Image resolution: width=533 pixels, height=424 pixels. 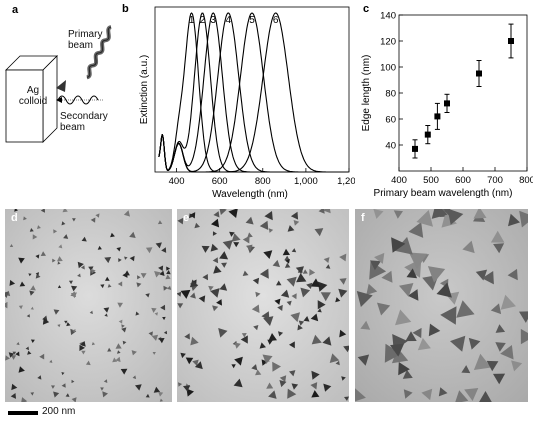 I want to click on panel-label-b: b, so click(x=125, y=9).